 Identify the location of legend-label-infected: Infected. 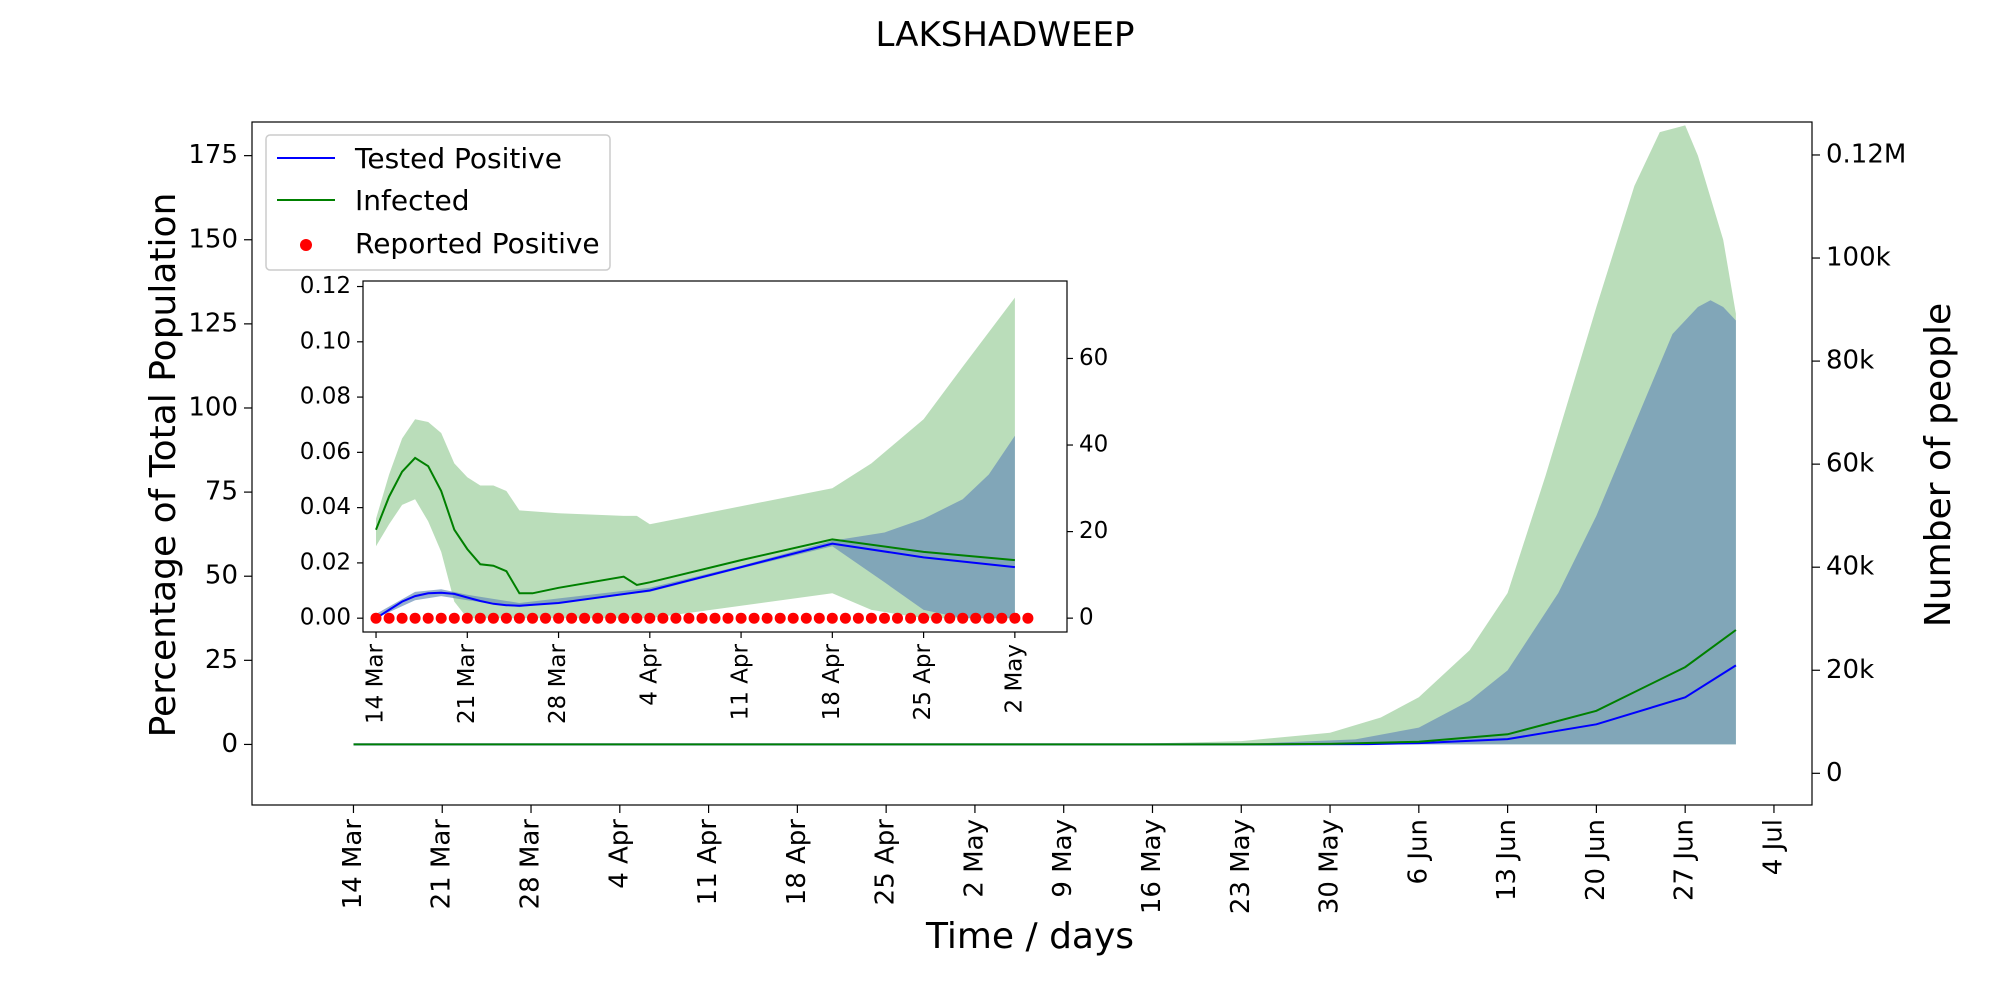
(412, 200).